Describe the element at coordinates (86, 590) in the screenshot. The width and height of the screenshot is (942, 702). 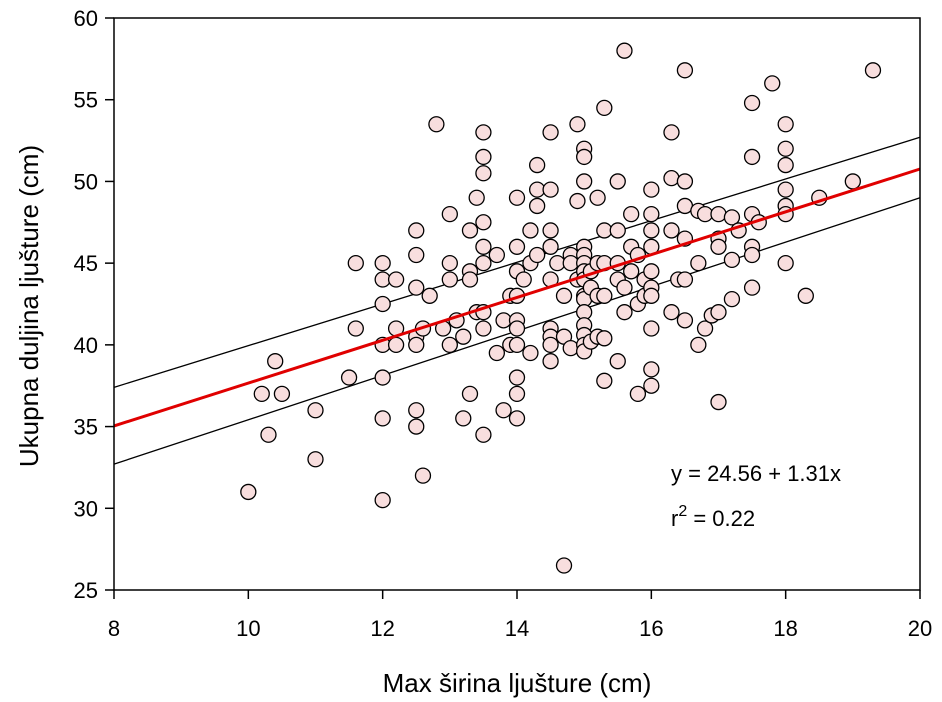
I see `y-tick-label: 25` at that location.